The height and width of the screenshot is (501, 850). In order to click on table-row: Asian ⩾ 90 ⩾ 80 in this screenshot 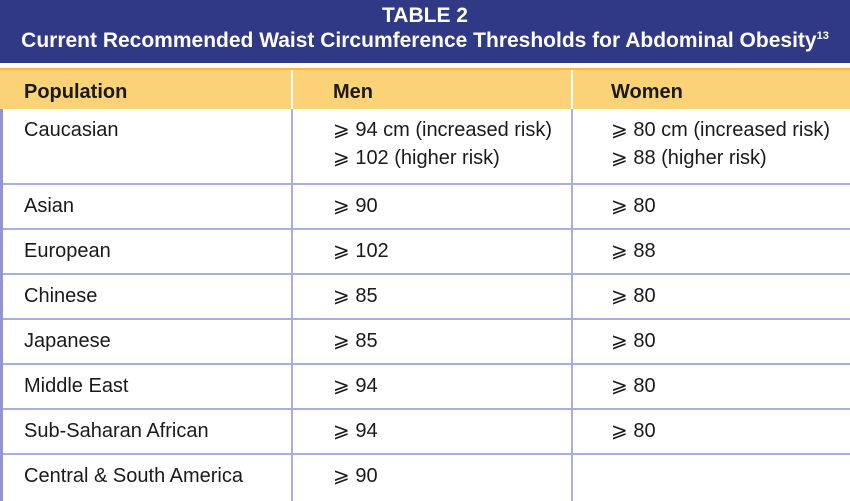, I will do `click(426, 207)`.